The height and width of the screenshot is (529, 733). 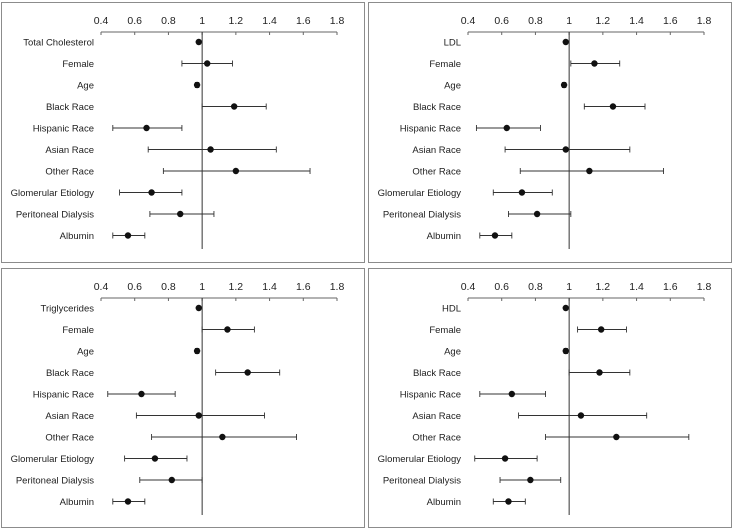 I want to click on row-label: HDL, so click(x=451, y=309).